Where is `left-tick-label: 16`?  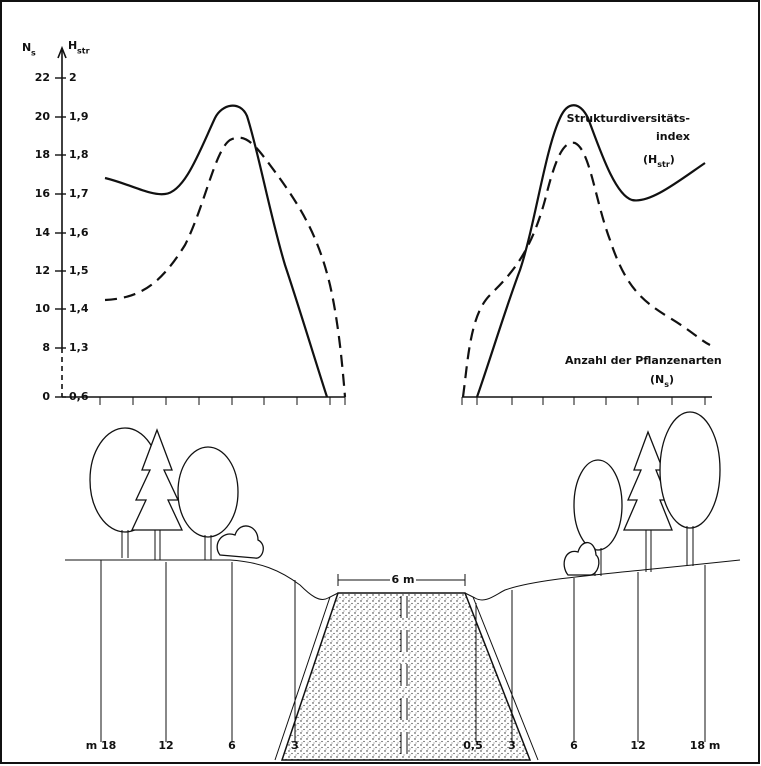
left-tick-label: 16 is located at coordinates (43, 193).